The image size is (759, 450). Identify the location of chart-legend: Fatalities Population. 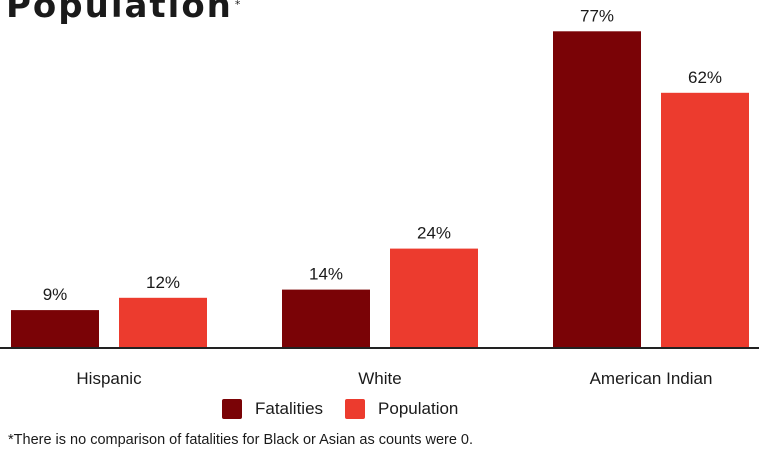
(351, 409).